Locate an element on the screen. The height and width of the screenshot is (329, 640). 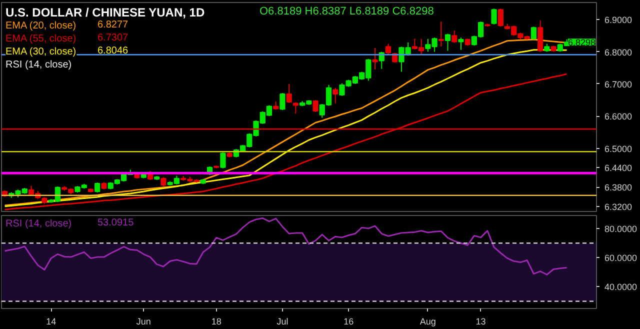
annotation: 6.8046 is located at coordinates (113, 51).